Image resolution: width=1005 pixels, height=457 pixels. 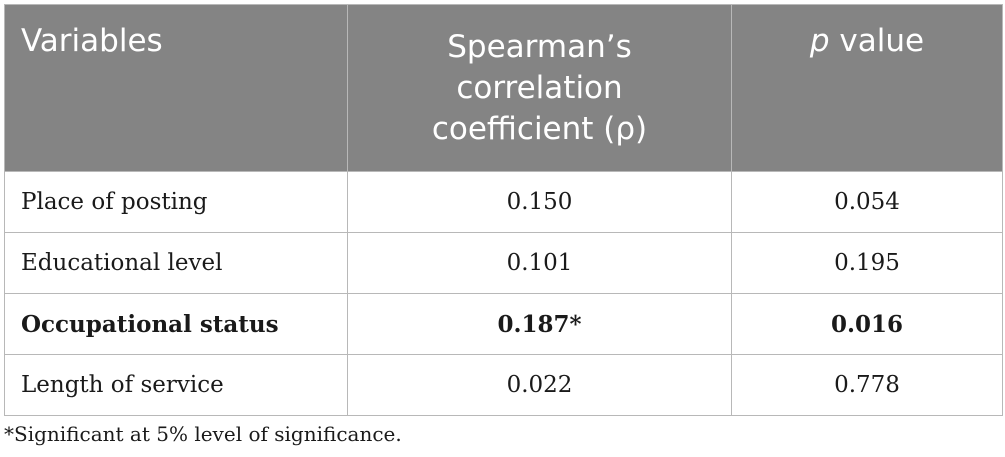 I want to click on header-p-italic: p, so click(x=819, y=41).